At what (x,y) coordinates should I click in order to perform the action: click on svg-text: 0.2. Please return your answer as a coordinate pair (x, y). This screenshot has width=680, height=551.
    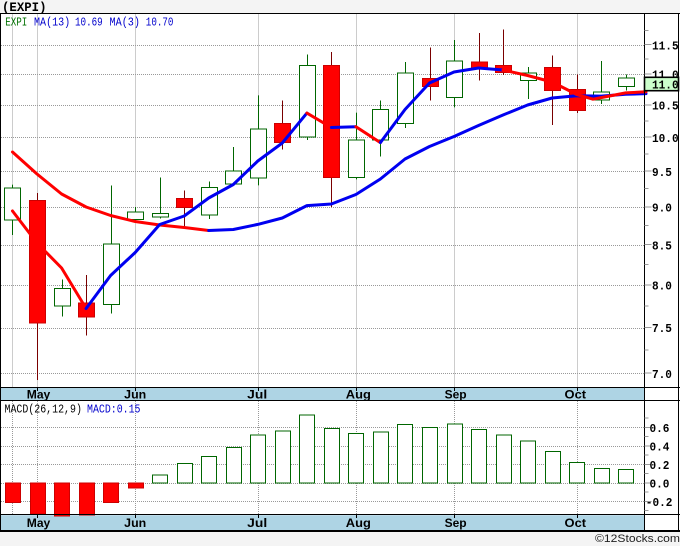
    Looking at the image, I should click on (660, 466).